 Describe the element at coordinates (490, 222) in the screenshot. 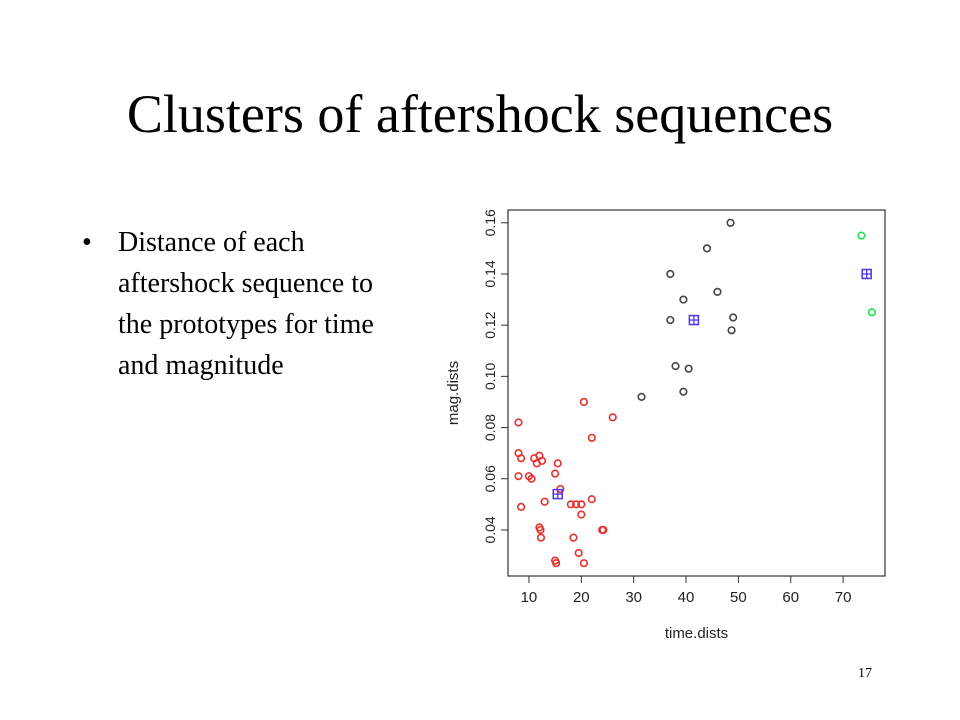

I see `y-tick-label: 0.16` at that location.